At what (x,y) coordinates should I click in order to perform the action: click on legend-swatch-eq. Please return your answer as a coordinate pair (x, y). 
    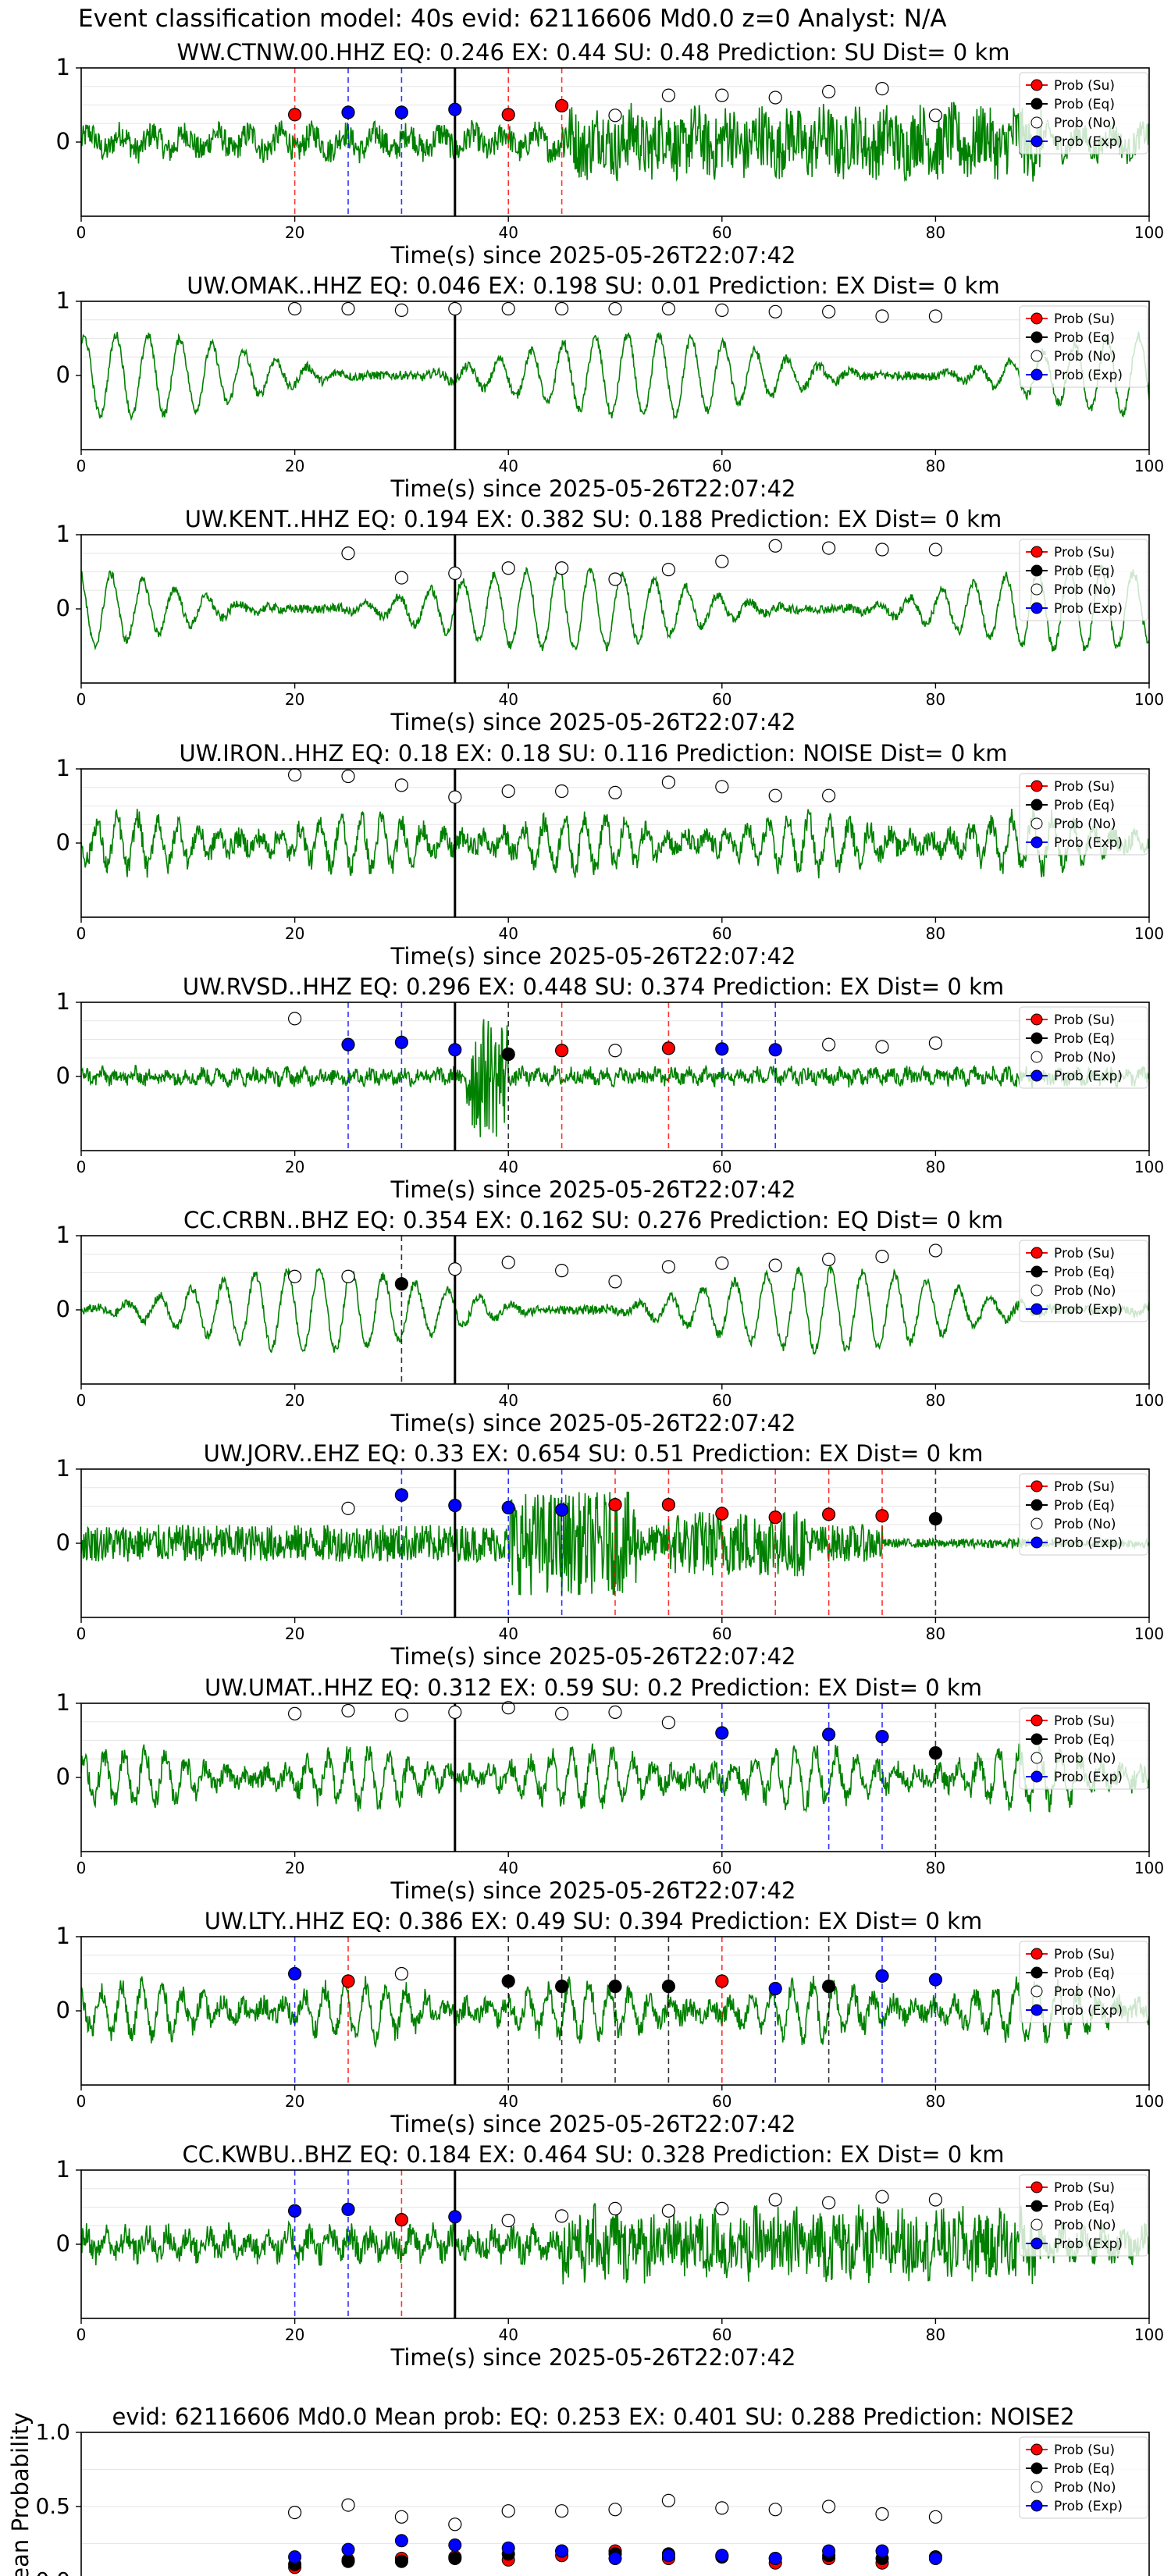
    Looking at the image, I should click on (1036, 570).